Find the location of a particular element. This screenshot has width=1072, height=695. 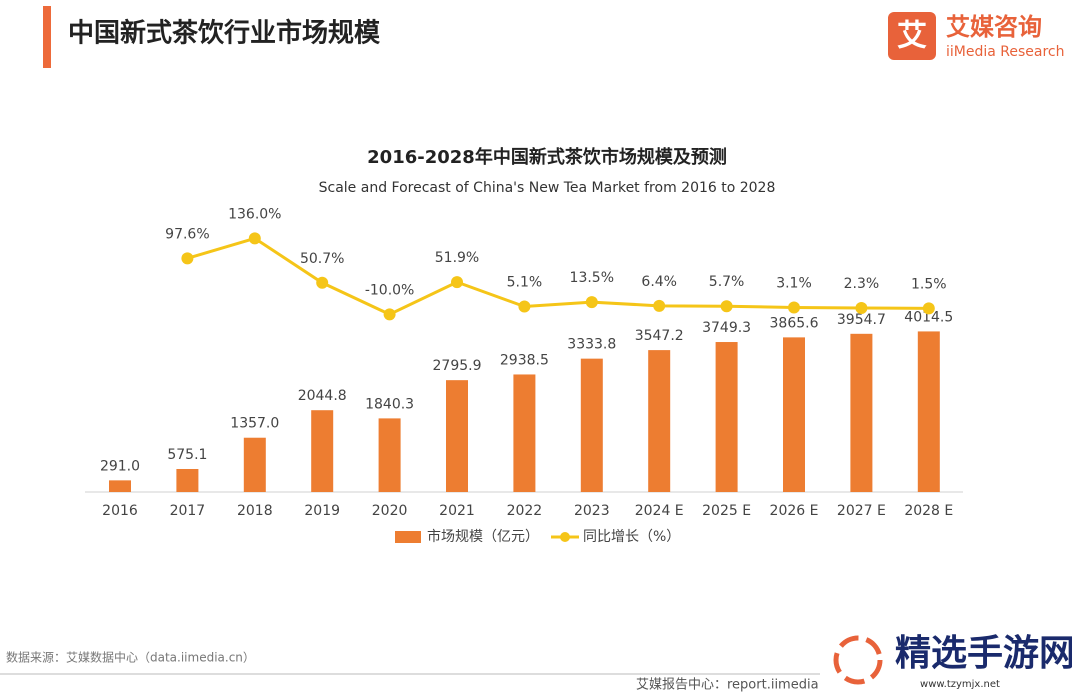

x-tick-label: 2024 E is located at coordinates (659, 511).